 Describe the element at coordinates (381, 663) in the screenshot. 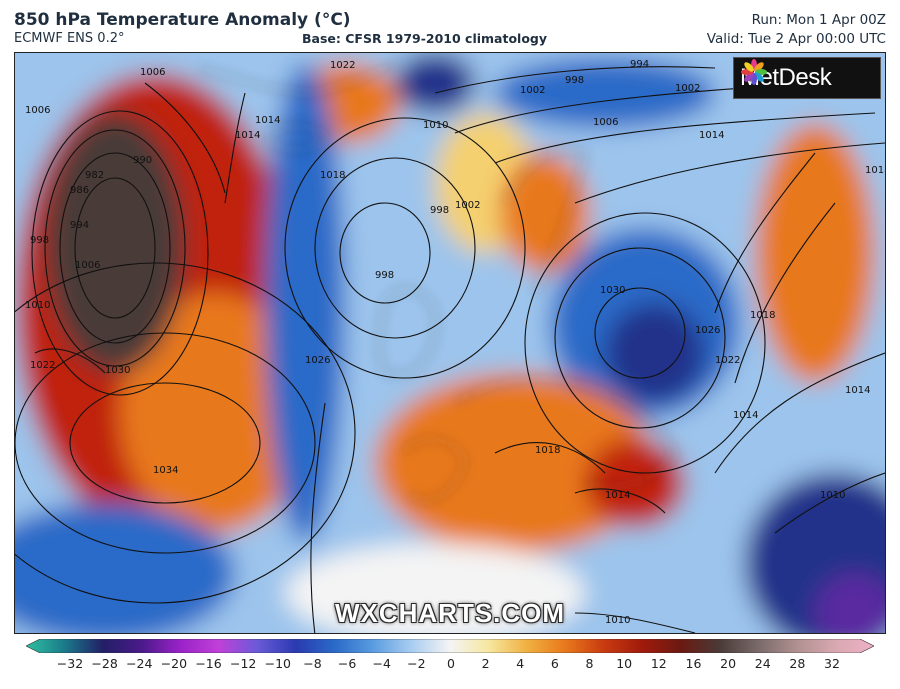

I see `colorbar-tick-label: −4` at that location.